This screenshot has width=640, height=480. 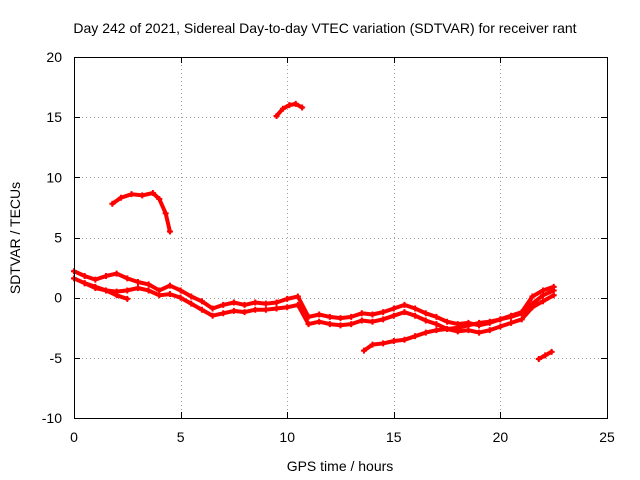 What do you see at coordinates (458, 320) in the screenshot?
I see `series-lower-track` at bounding box center [458, 320].